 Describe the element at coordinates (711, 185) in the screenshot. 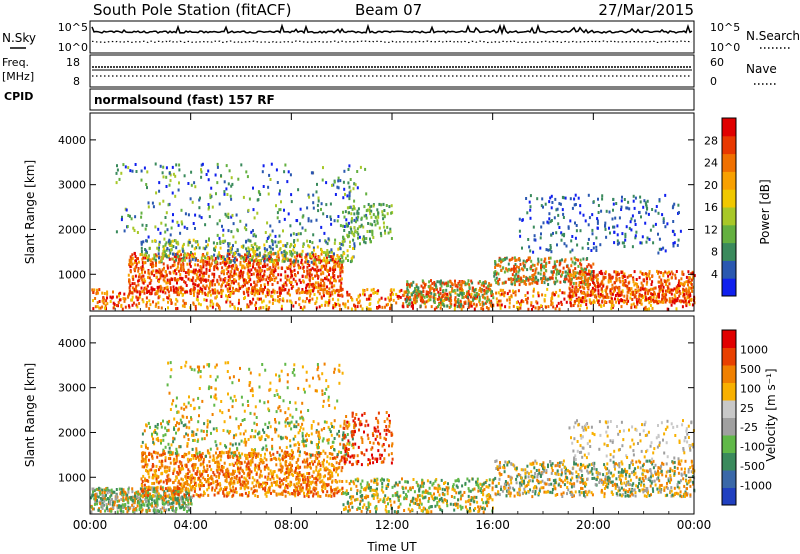

I see `power-colorbar-tick: 20` at that location.